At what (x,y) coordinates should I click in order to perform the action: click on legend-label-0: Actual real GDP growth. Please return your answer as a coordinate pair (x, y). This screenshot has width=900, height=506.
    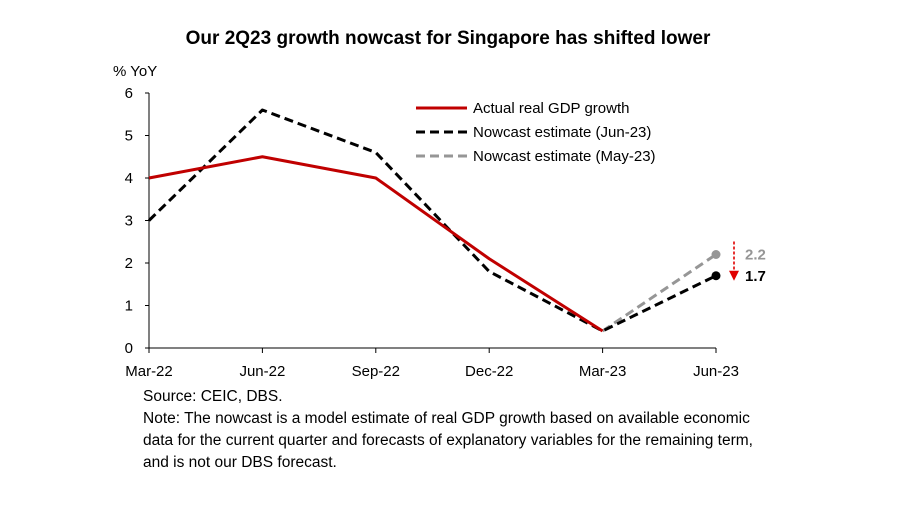
    Looking at the image, I should click on (551, 108).